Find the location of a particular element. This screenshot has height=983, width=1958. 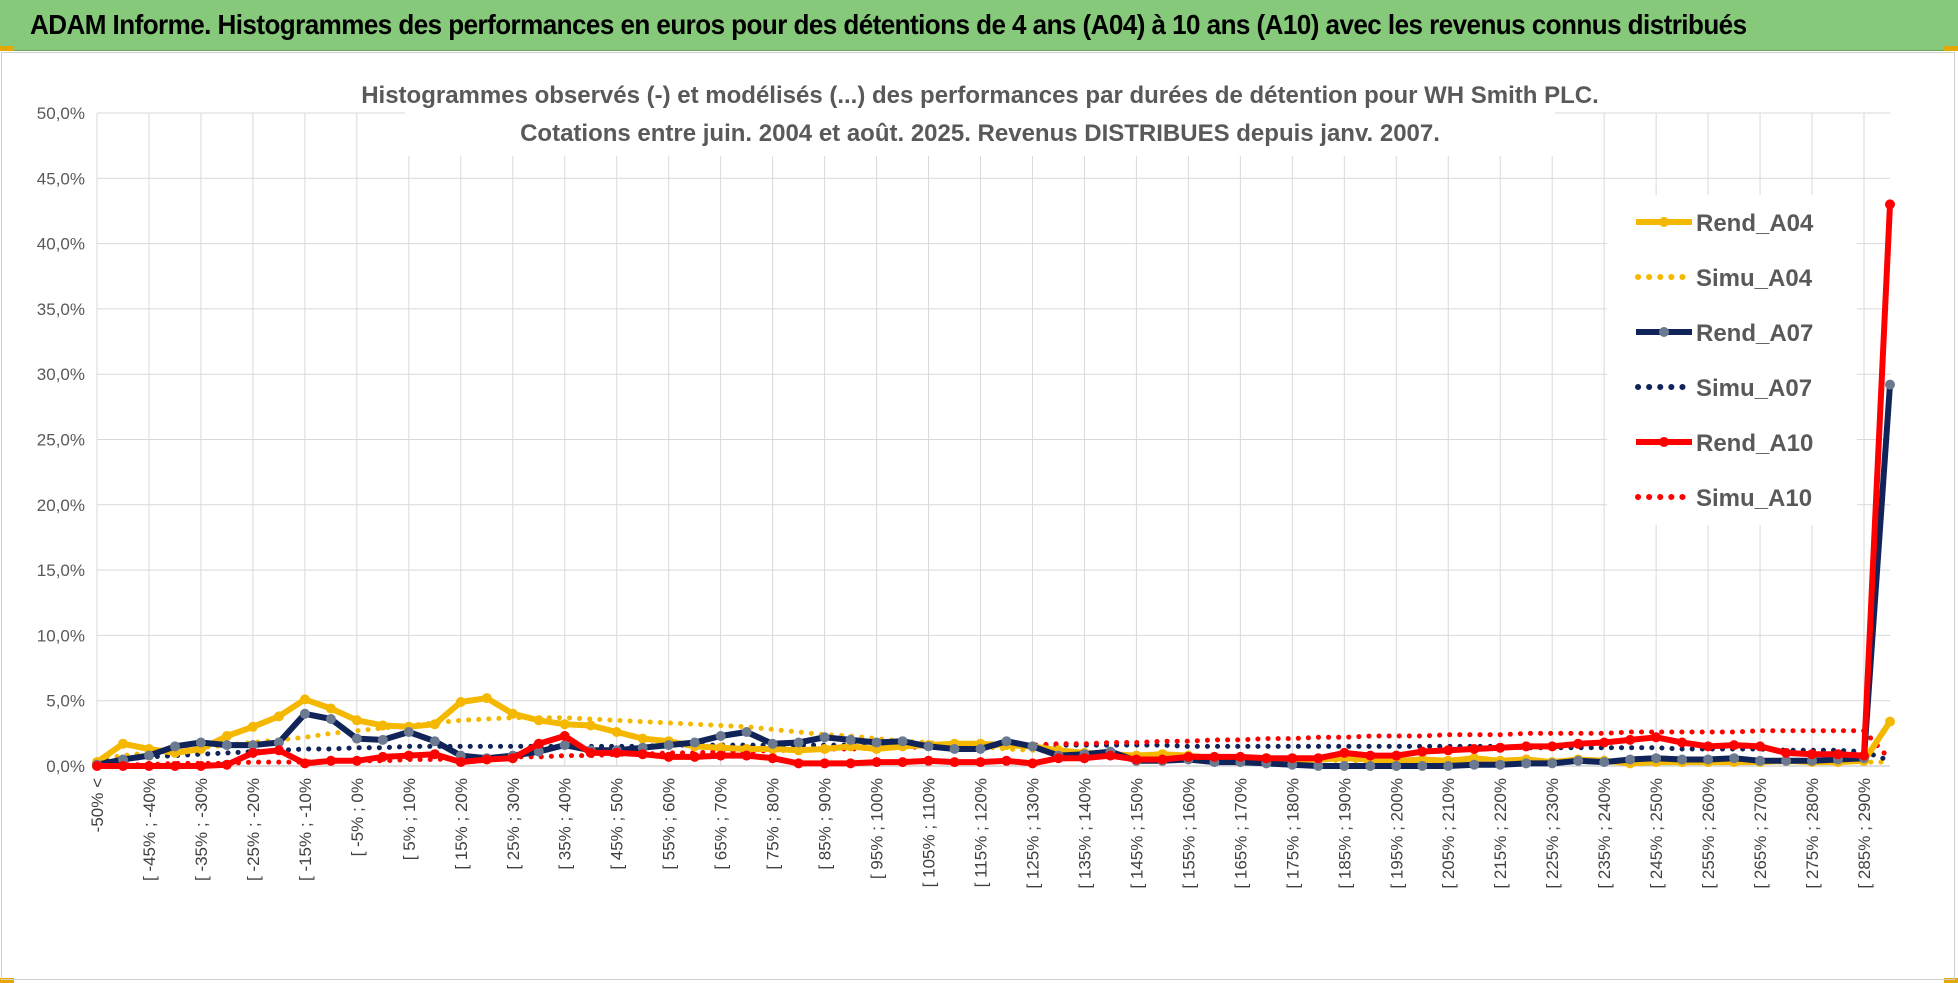

x-tick-label: [ 155% ; 160% is located at coordinates (1188, 833).